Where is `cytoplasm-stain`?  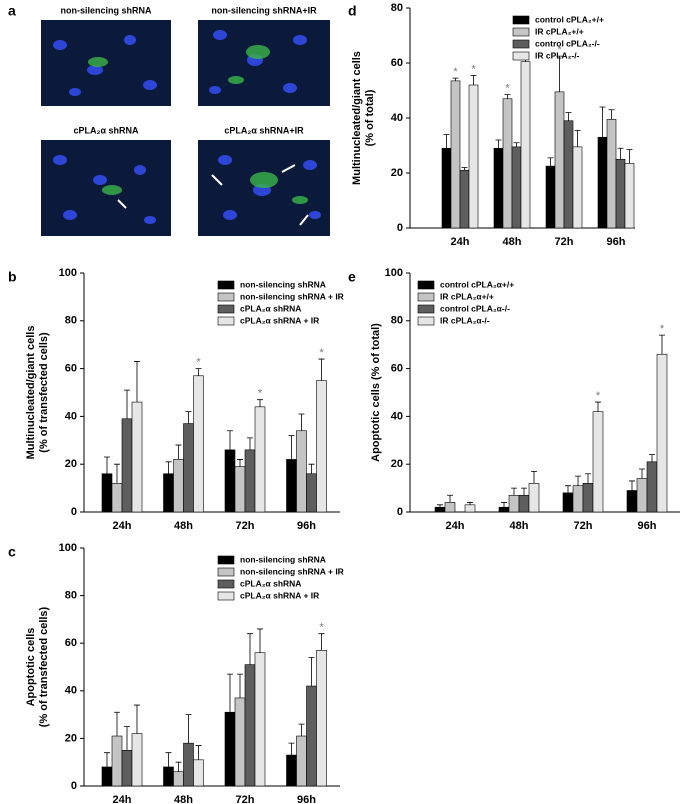
cytoplasm-stain is located at coordinates (198, 124).